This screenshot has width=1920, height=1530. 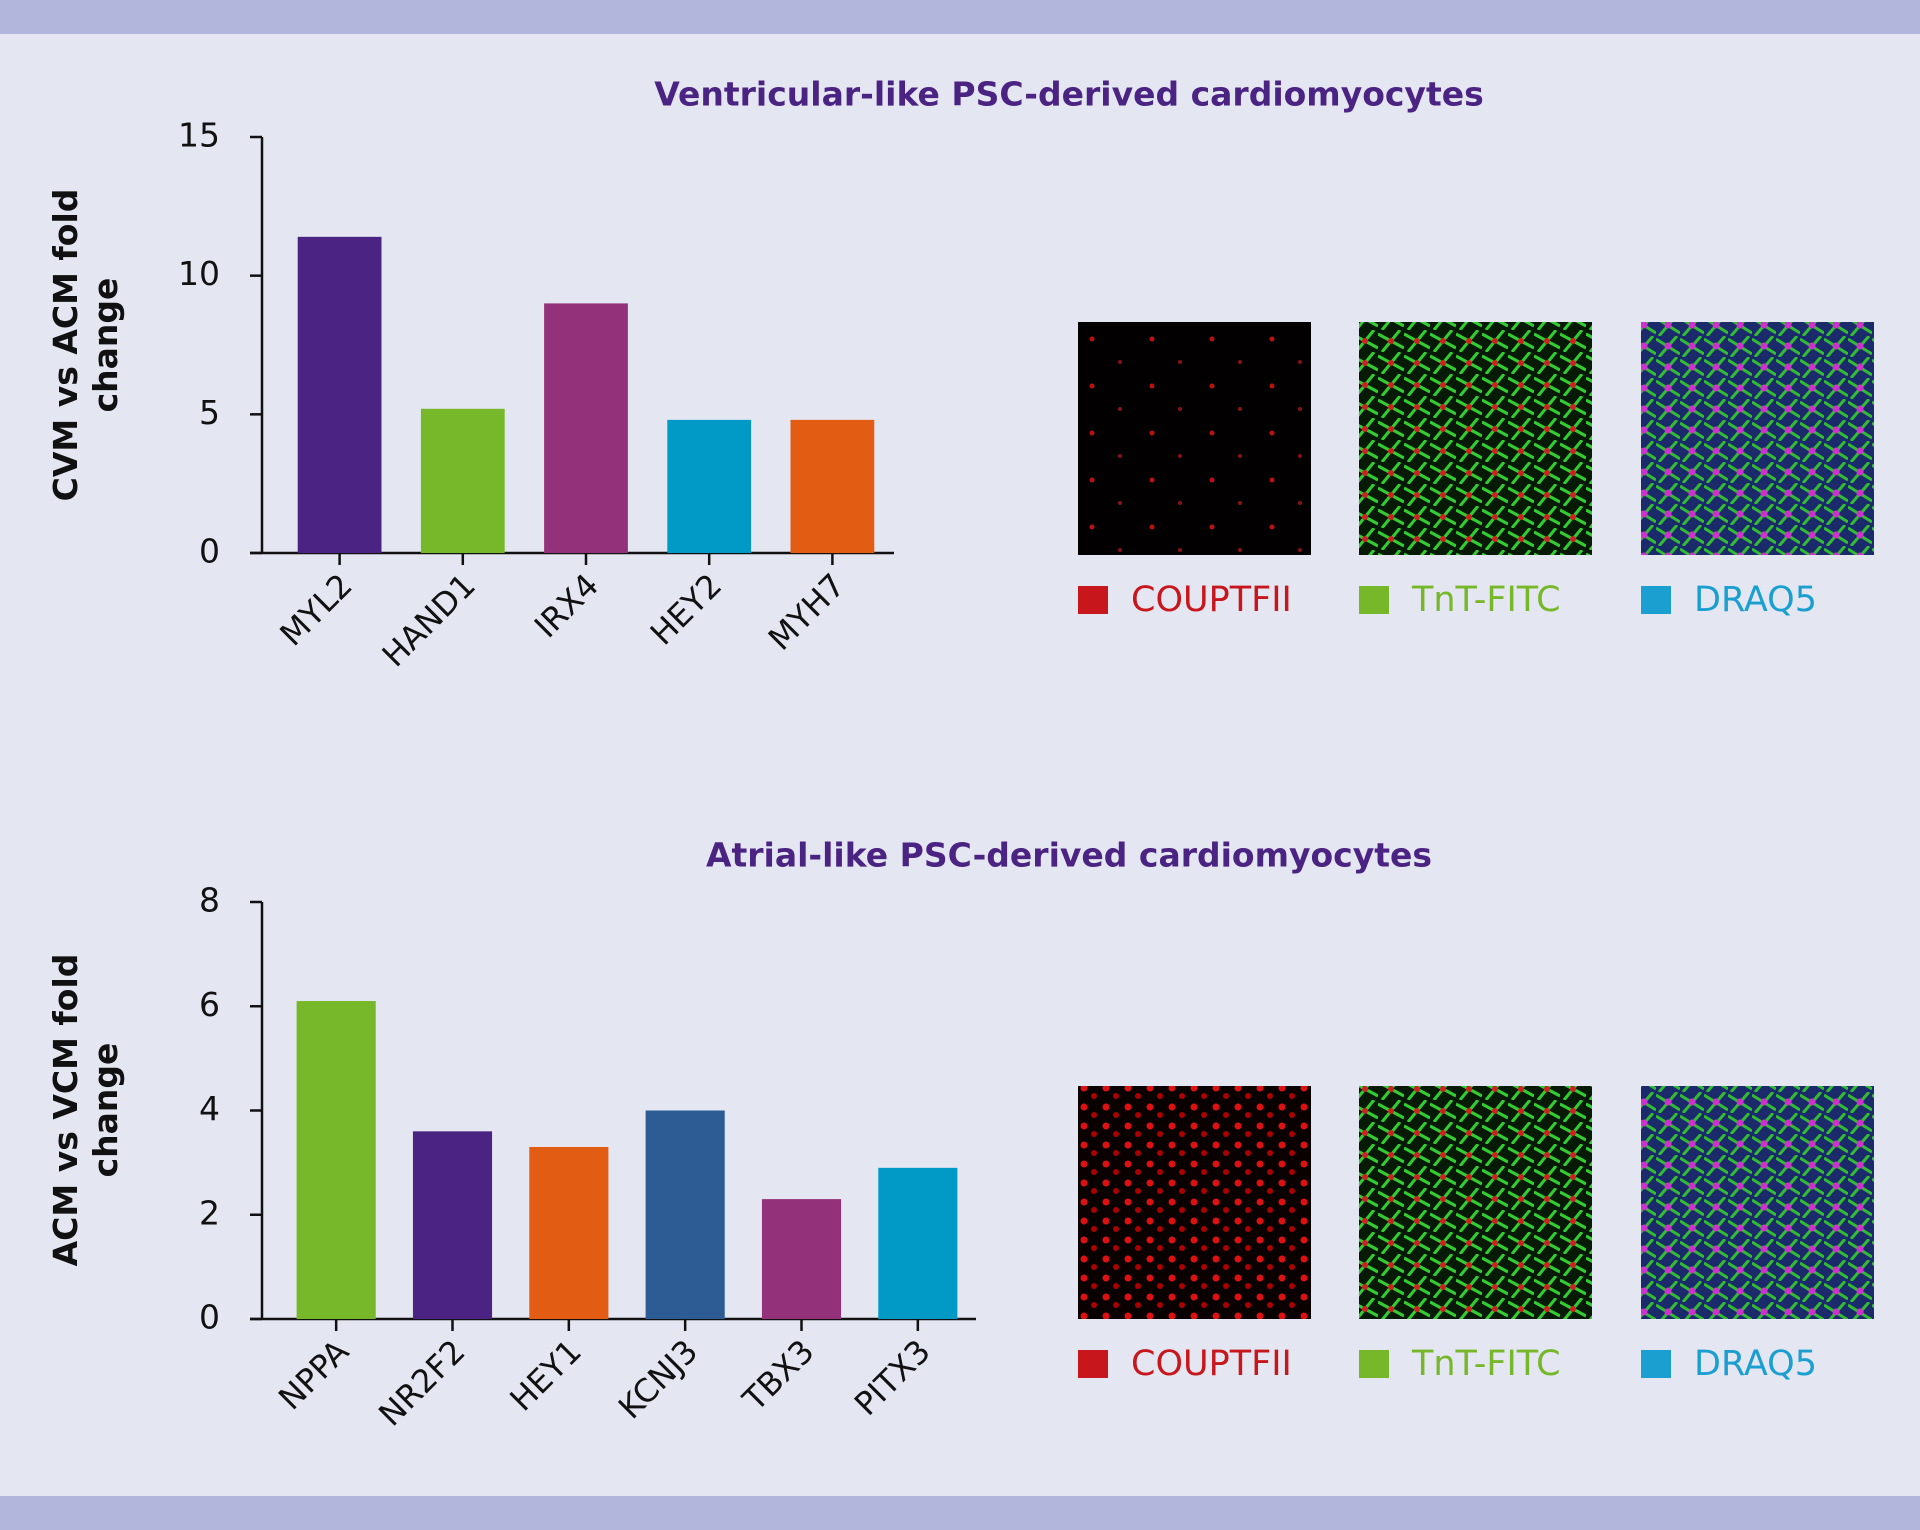 I want to click on y-tick-label: 15, so click(x=199, y=135).